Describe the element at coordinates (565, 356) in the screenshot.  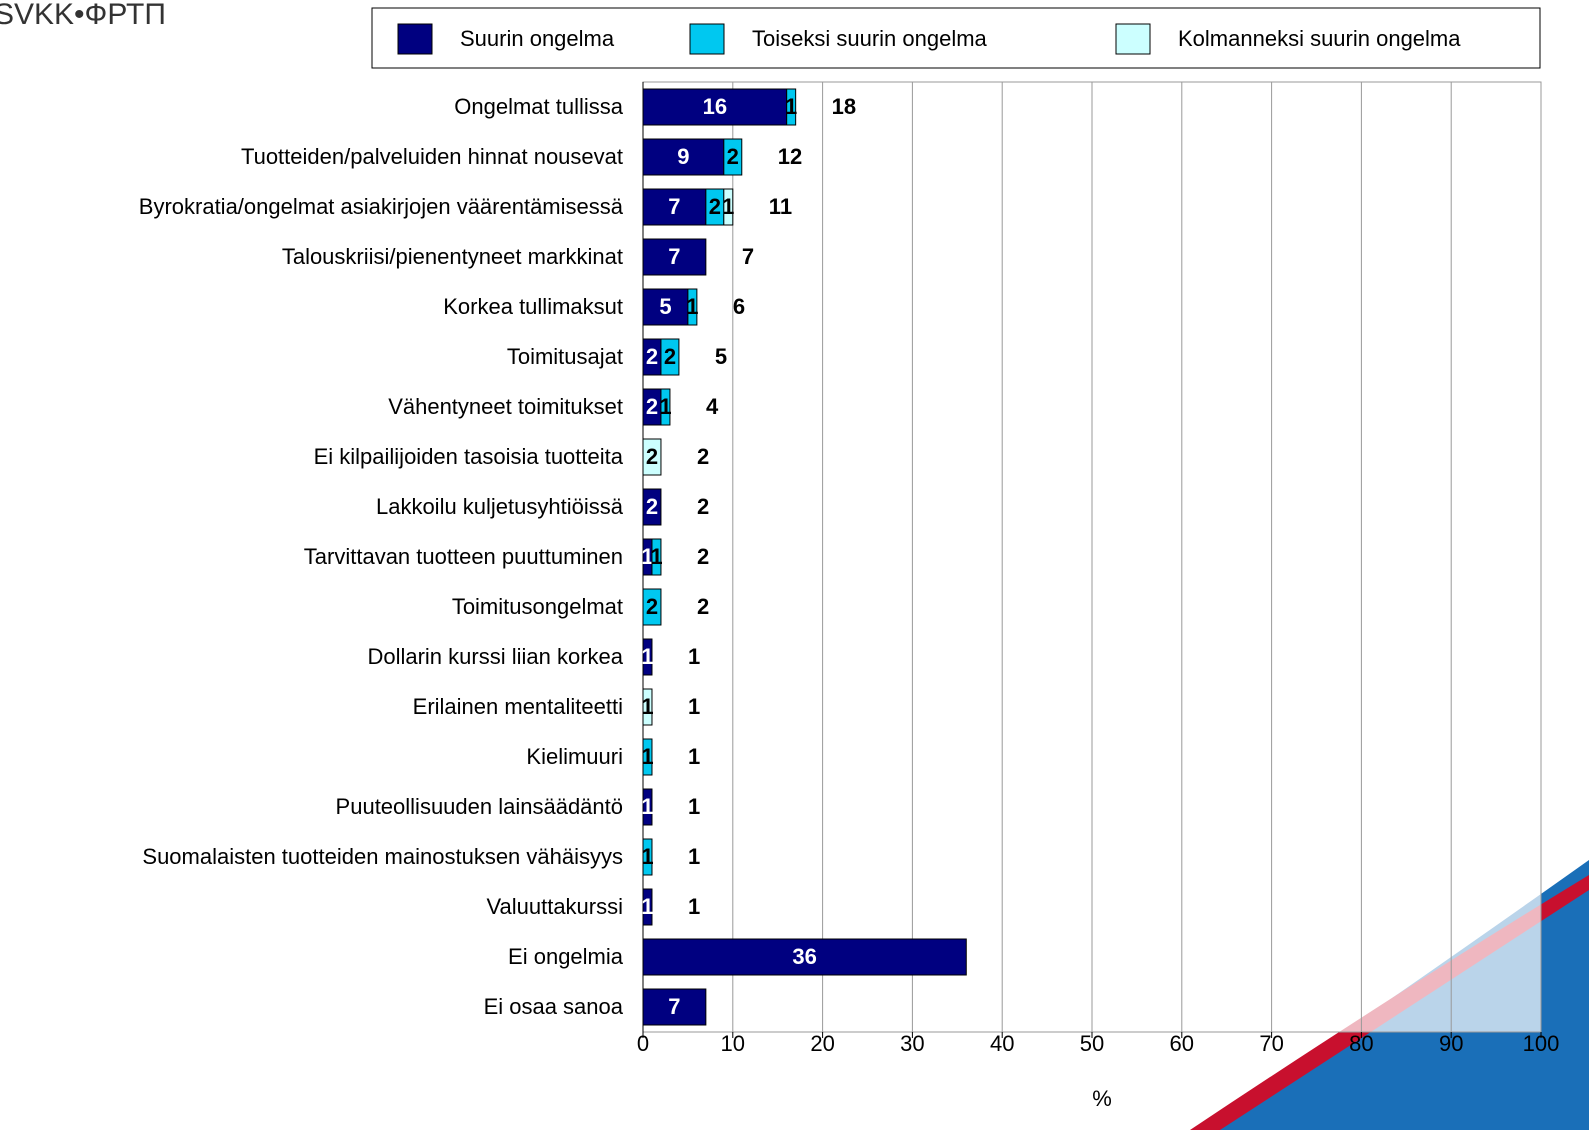
I see `y-tick-label: Toimitusajat` at that location.